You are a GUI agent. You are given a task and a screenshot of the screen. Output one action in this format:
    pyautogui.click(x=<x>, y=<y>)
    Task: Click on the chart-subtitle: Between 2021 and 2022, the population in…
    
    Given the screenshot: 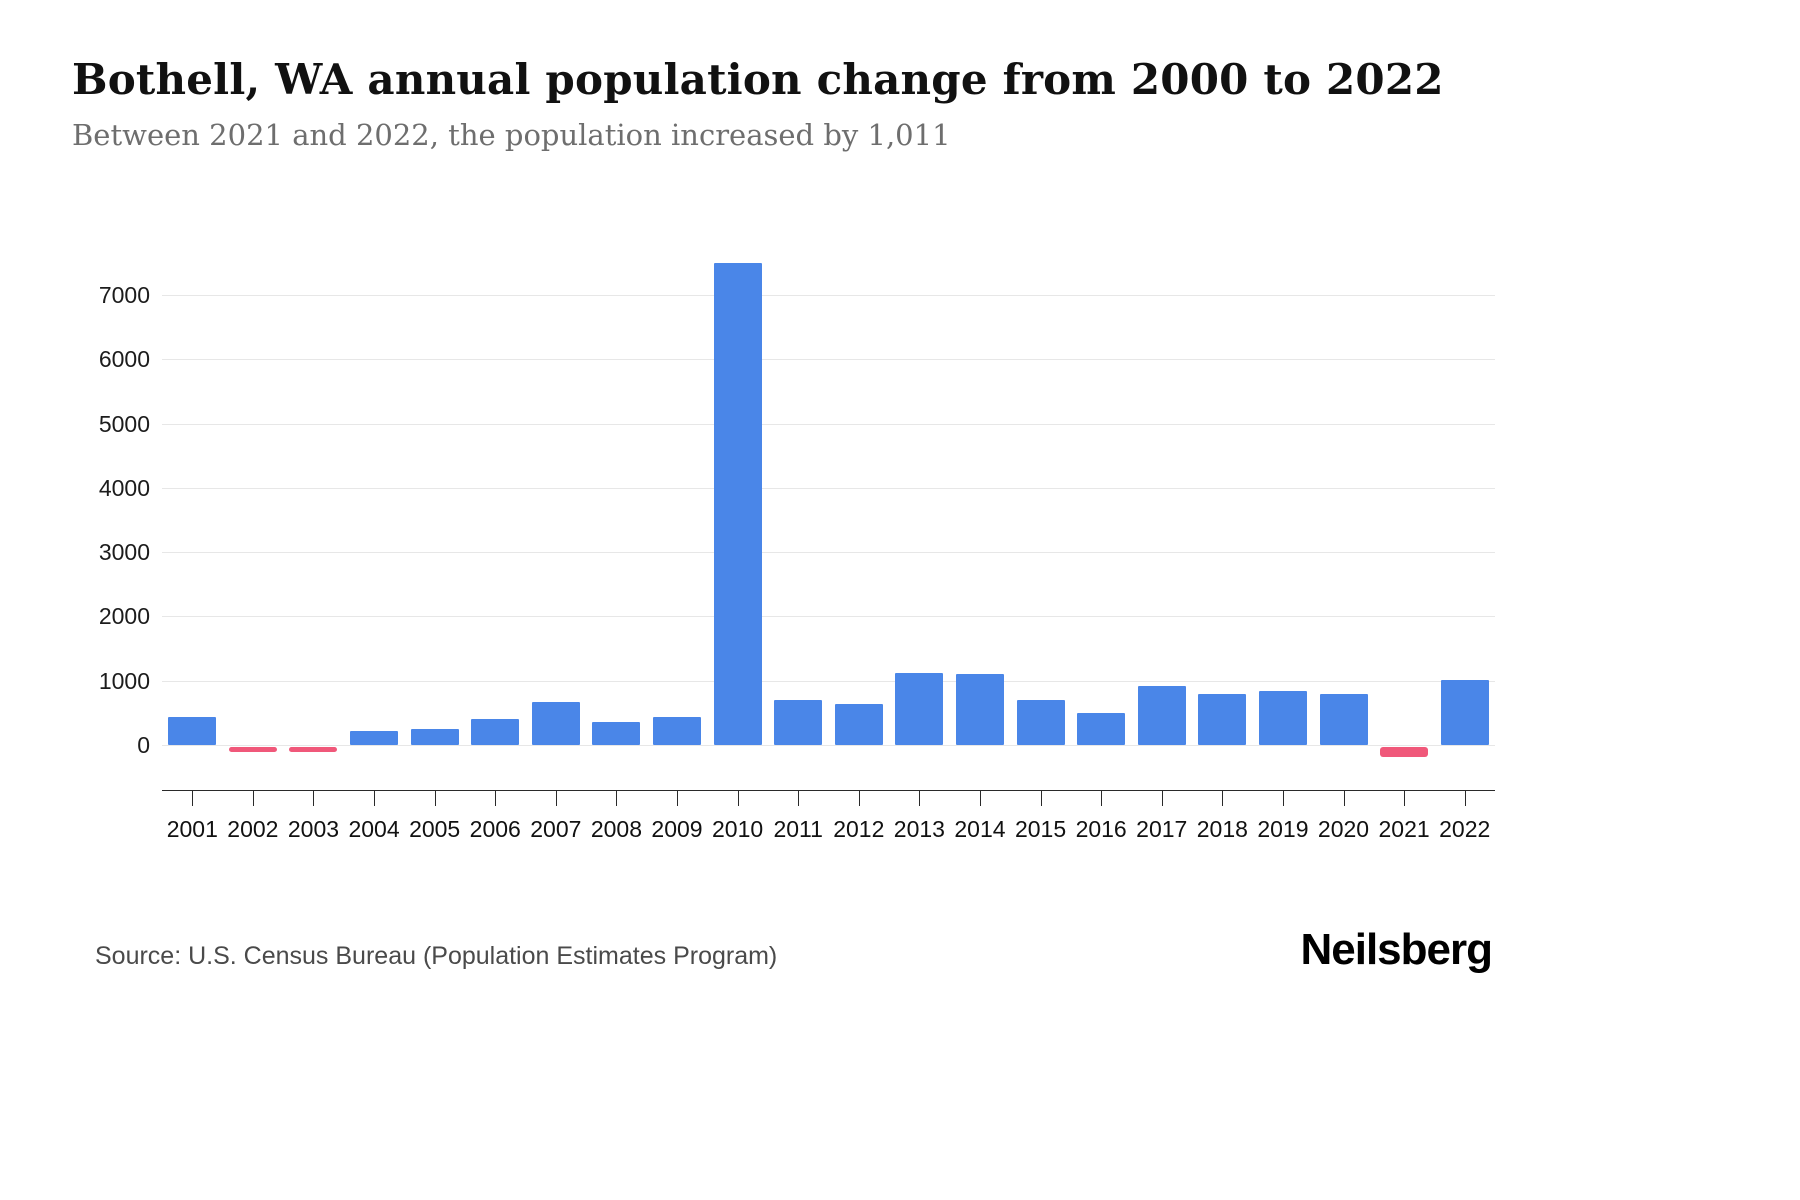 What is the action you would take?
    pyautogui.click(x=511, y=135)
    